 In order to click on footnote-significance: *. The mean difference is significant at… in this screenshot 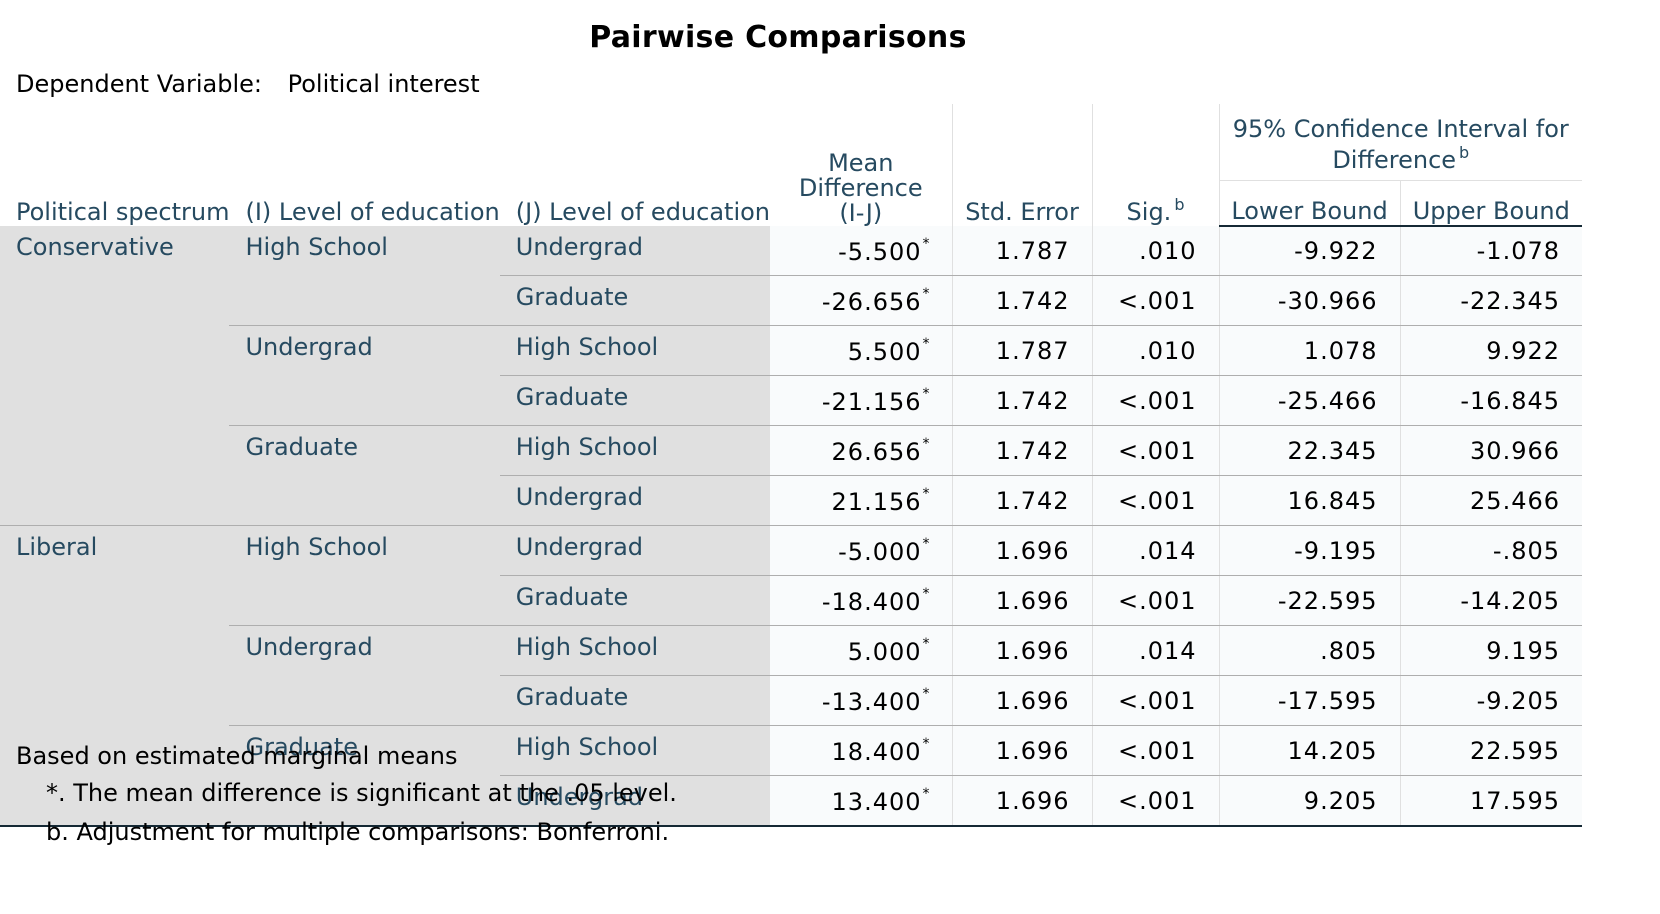, I will do `click(361, 793)`.